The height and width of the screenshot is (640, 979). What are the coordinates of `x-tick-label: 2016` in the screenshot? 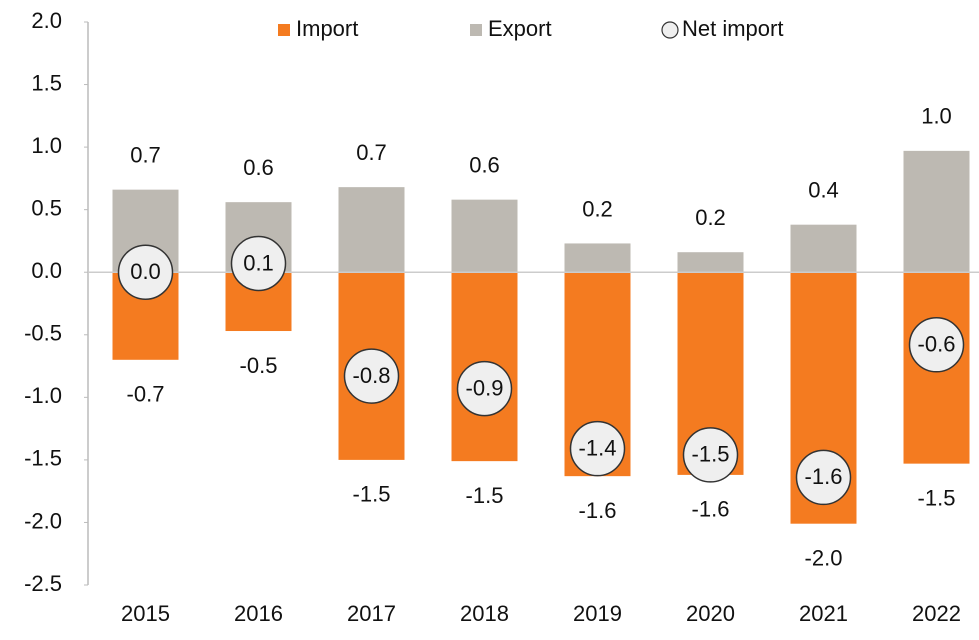 It's located at (258, 613).